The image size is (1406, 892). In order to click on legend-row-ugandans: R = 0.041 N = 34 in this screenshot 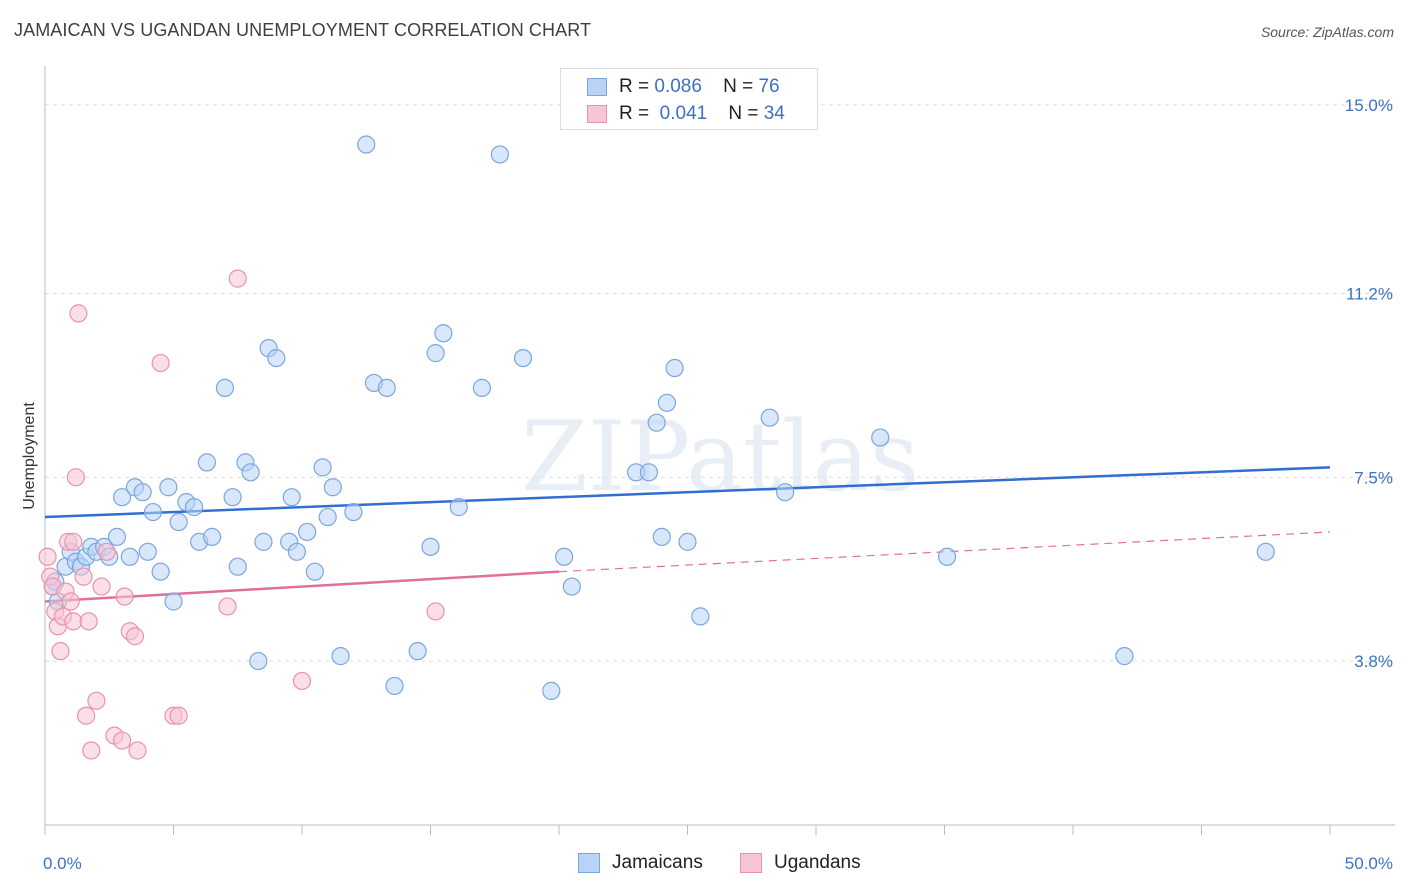, I will do `click(686, 114)`.